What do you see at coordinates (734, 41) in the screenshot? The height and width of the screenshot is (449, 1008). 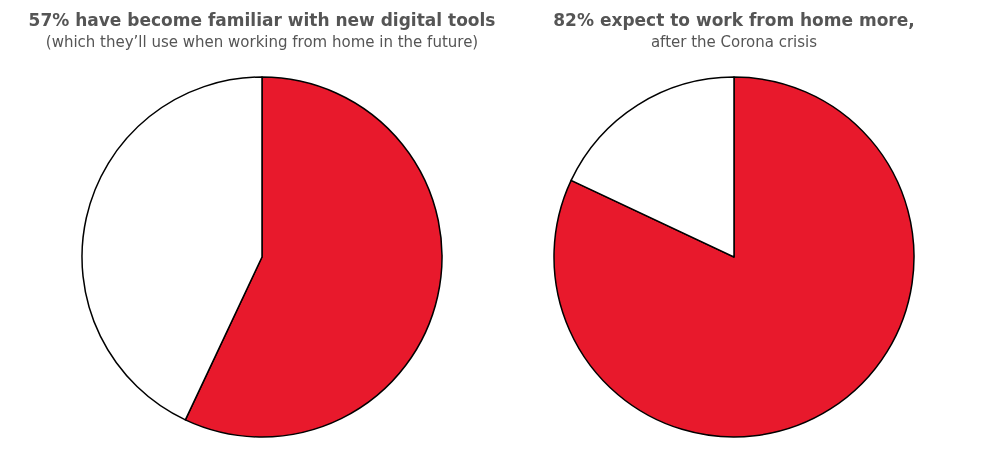 I see `chart-subtitle: after the Corona crisis` at bounding box center [734, 41].